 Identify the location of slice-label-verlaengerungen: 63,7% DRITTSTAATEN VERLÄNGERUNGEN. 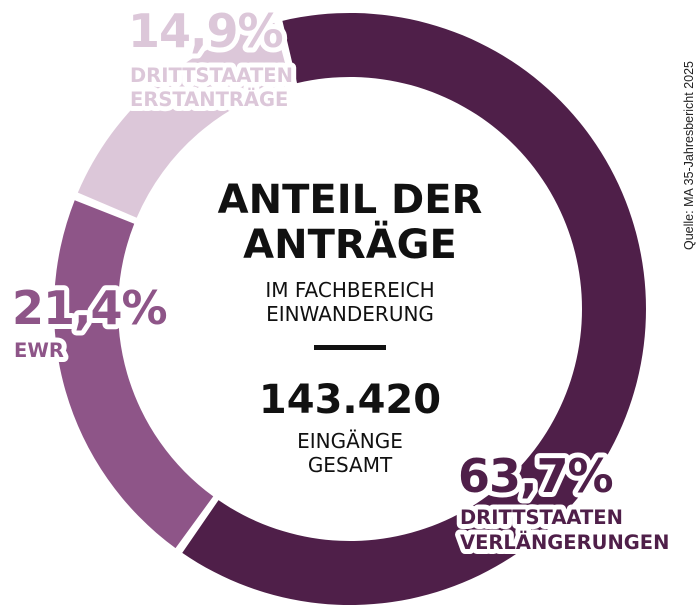
(563, 501).